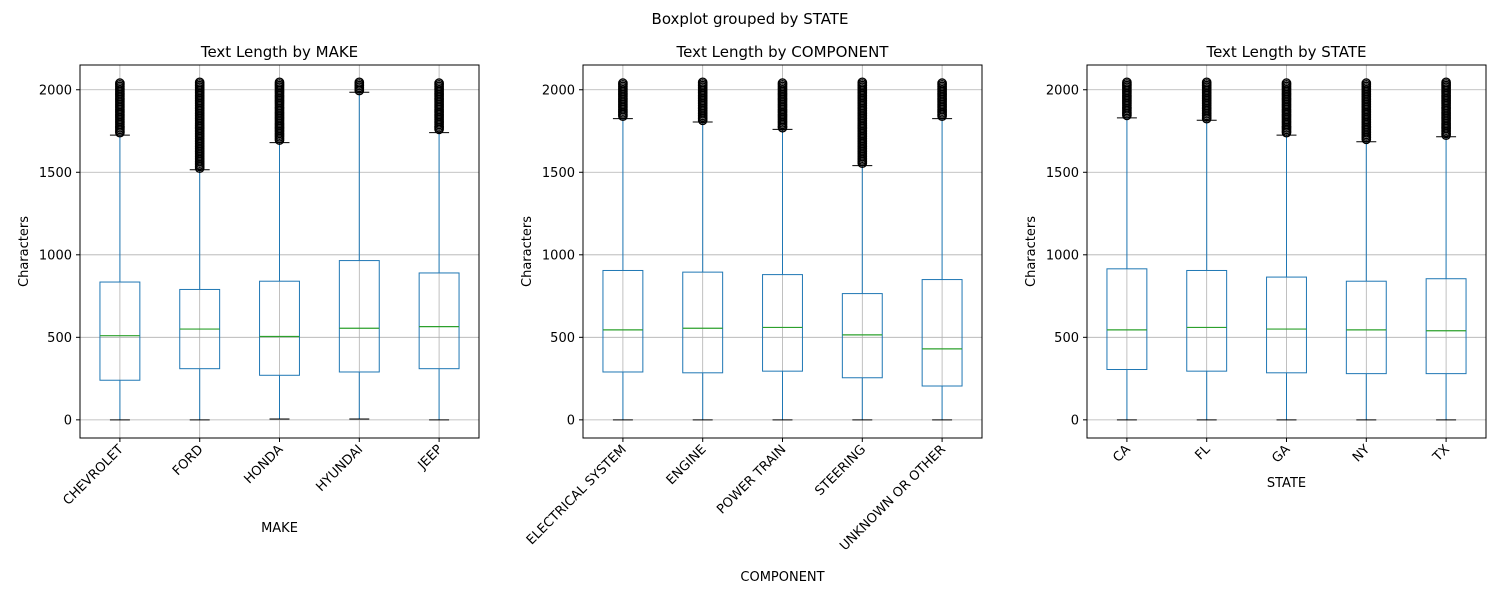  Describe the element at coordinates (862, 249) in the screenshot. I see `box-steering` at that location.